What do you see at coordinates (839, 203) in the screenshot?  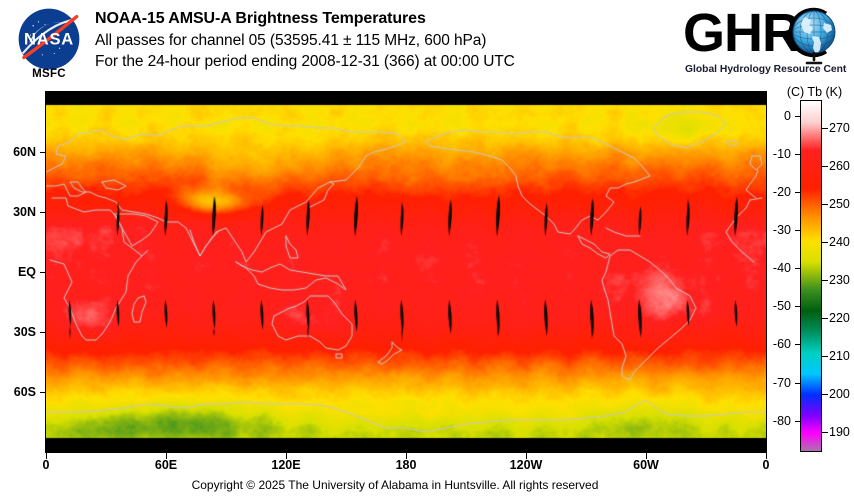 I see `colorbar-label-kelvin: 250` at bounding box center [839, 203].